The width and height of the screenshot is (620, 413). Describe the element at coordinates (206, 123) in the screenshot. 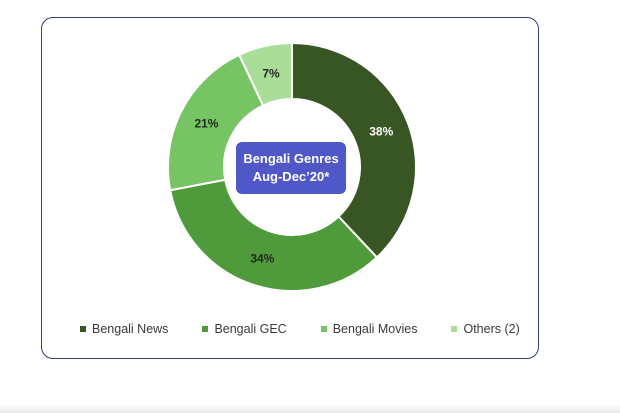

I see `value-label-3: 21%` at that location.